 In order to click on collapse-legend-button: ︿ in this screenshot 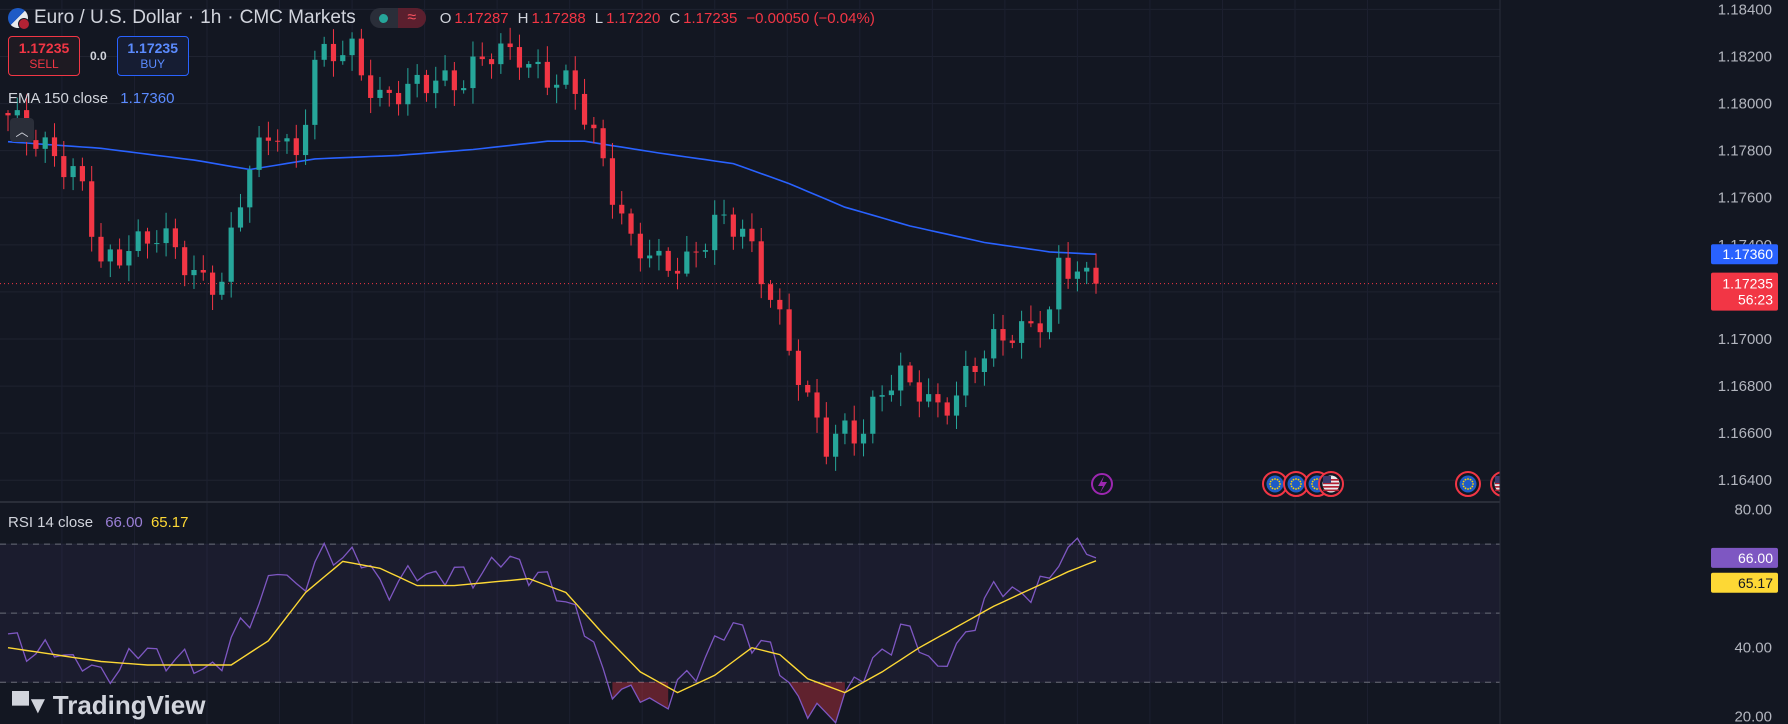, I will do `click(22, 130)`.